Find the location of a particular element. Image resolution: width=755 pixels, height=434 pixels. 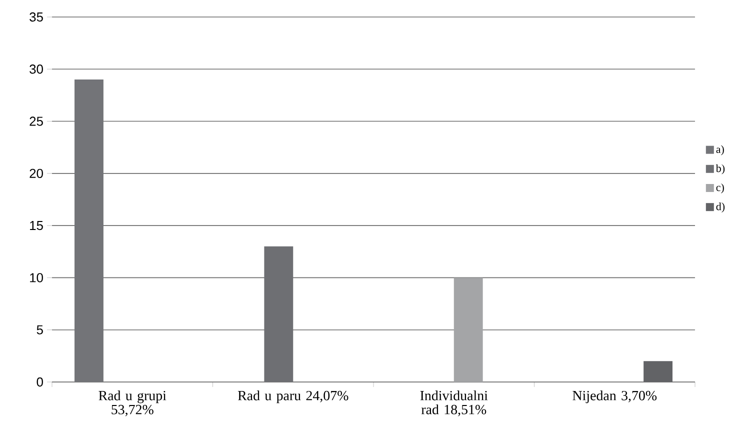

y-tick-label: 15 is located at coordinates (36, 225).